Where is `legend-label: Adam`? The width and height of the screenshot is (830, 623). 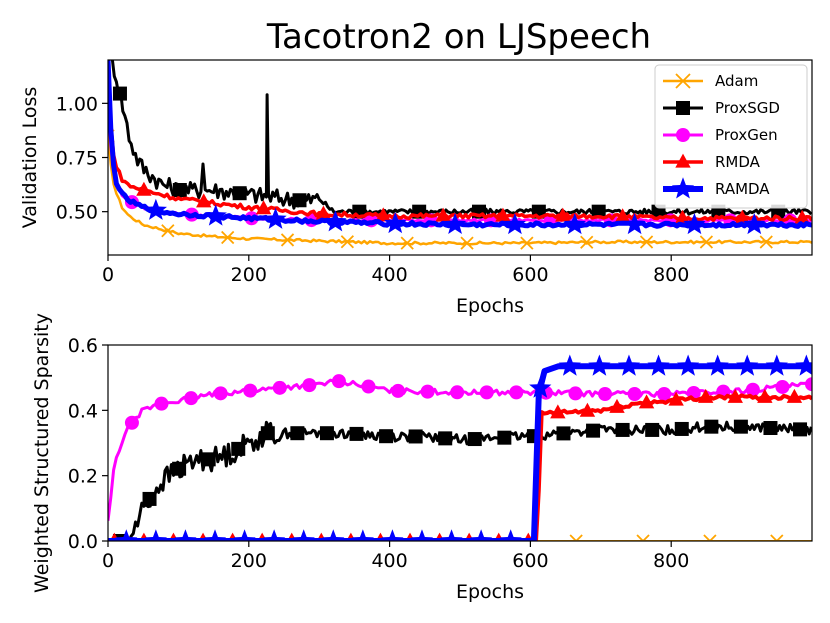 legend-label: Adam is located at coordinates (736, 81).